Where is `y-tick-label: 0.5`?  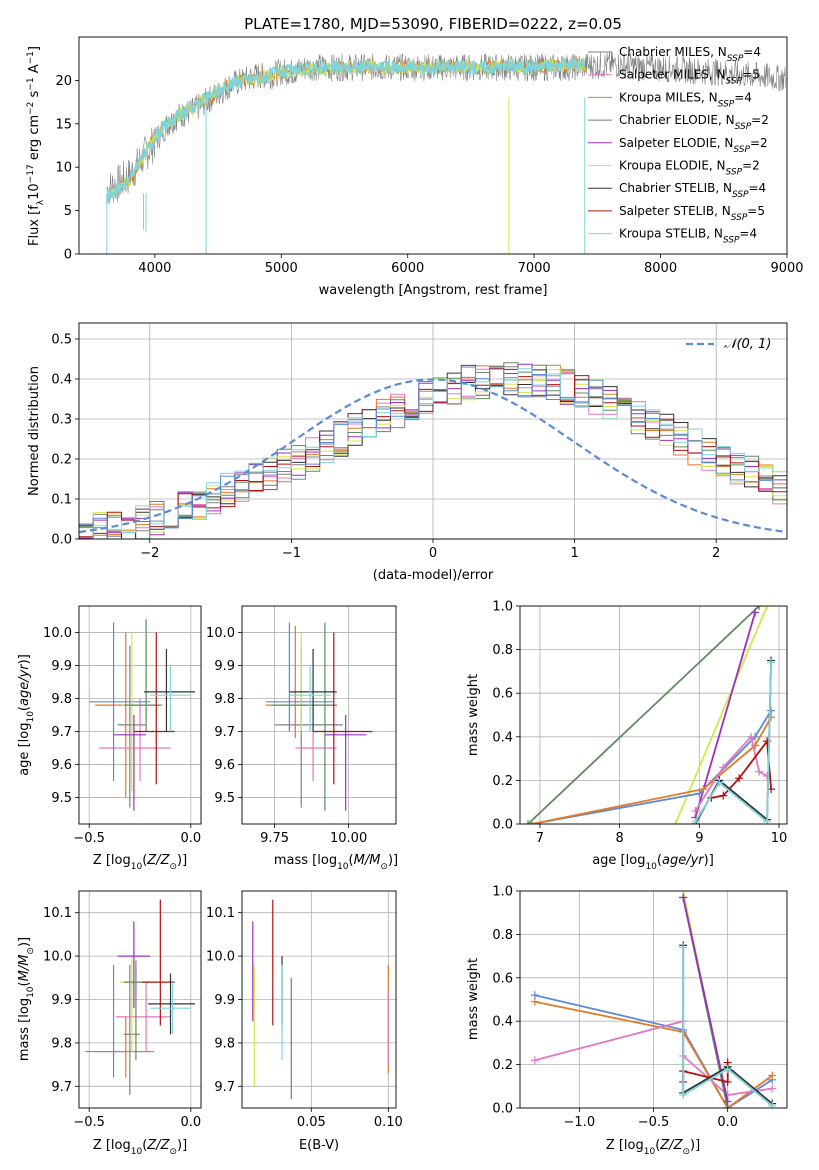
y-tick-label: 0.5 is located at coordinates (61, 340).